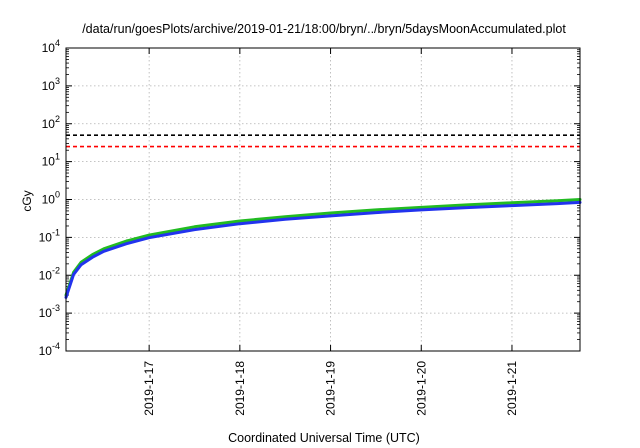 Image resolution: width=640 pixels, height=448 pixels. I want to click on x-tick-label: 2019-1-18, so click(240, 388).